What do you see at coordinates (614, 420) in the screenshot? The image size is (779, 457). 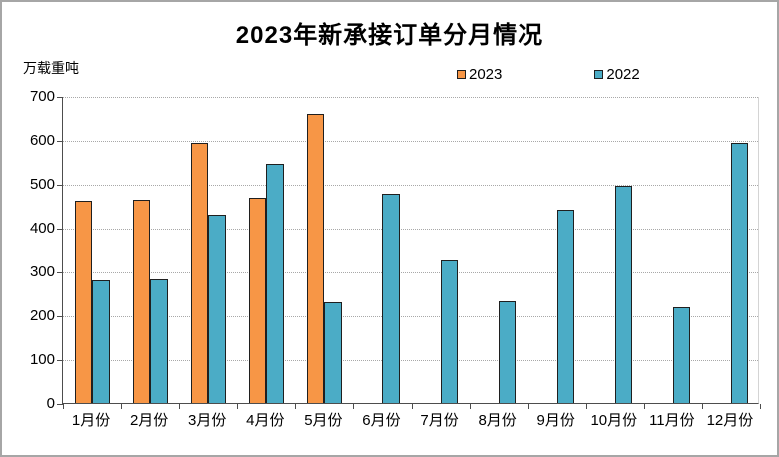 I see `x-tick-label: 10月份` at bounding box center [614, 420].